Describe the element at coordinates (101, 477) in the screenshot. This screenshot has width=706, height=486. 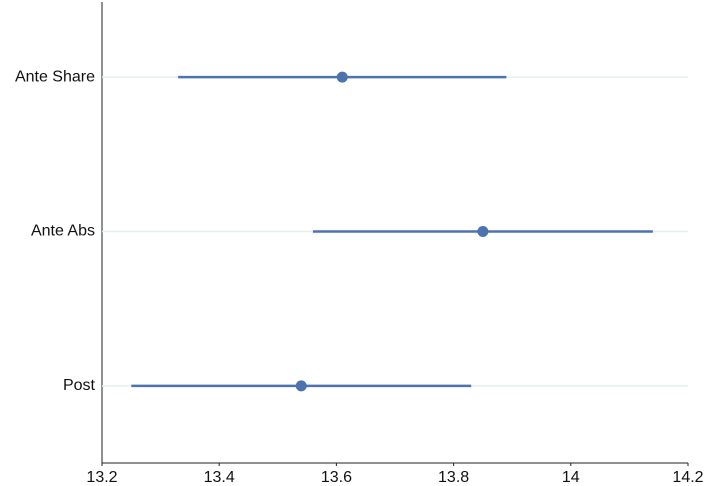
I see `x-tick-label: 13.2` at that location.